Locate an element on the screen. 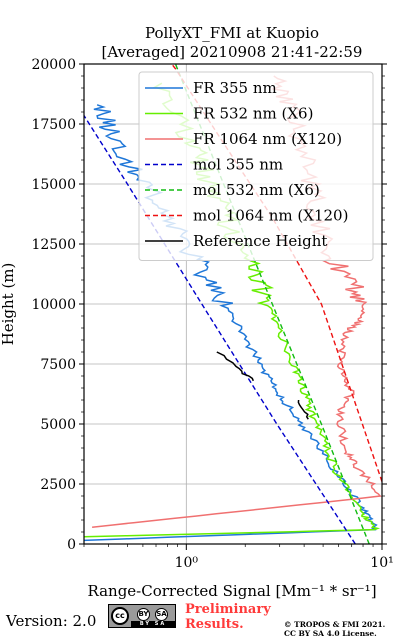 The height and width of the screenshot is (640, 400). version-label: Version: 2.0 is located at coordinates (51, 621).